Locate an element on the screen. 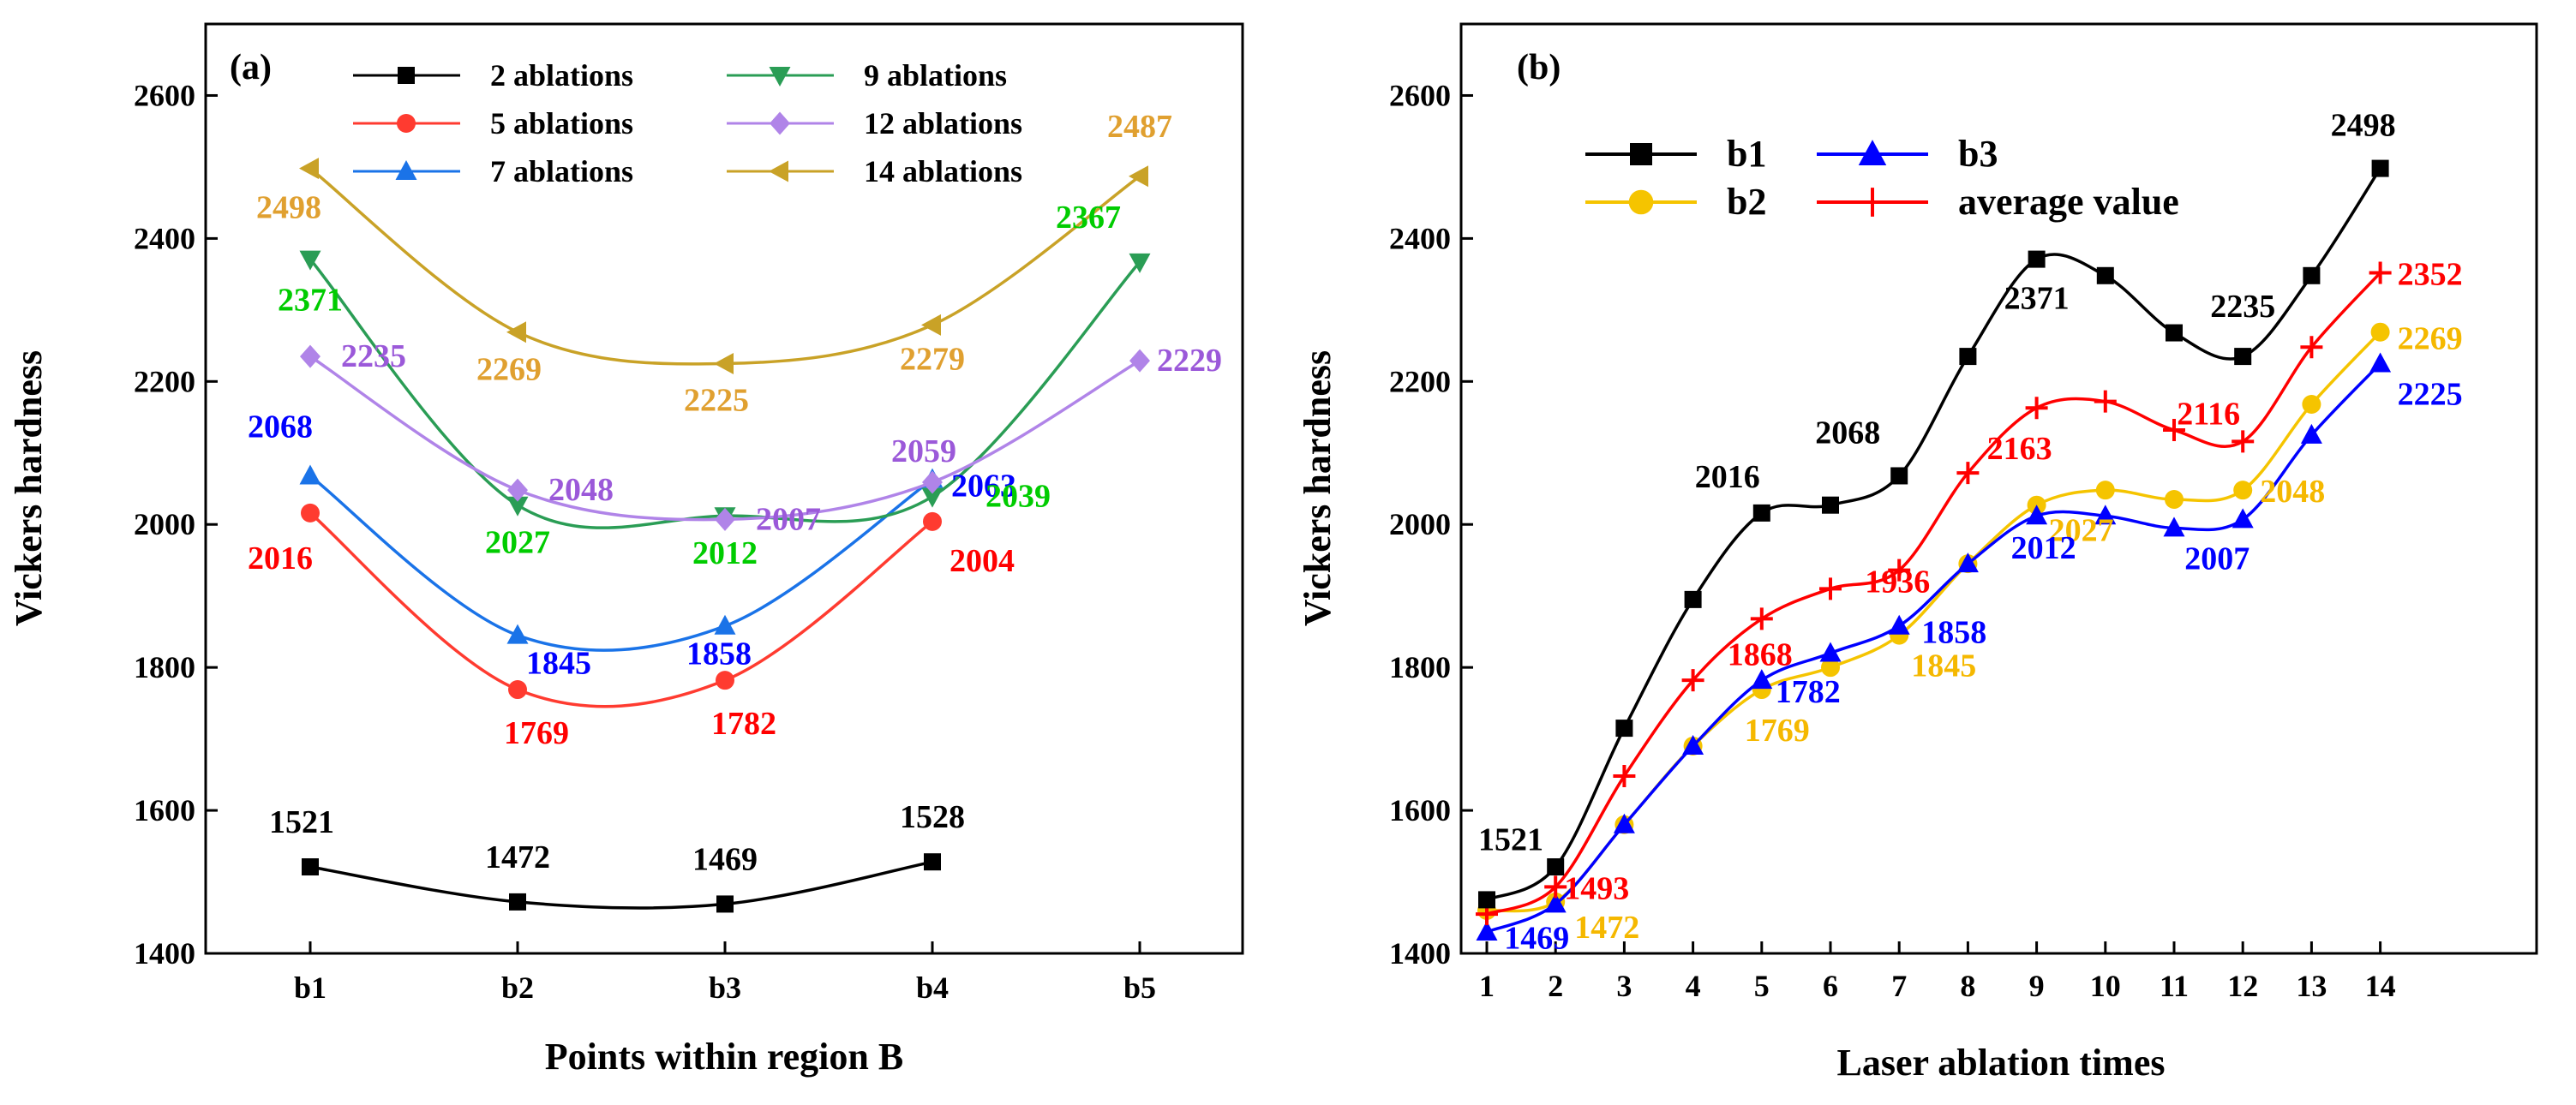  chart-b-data-label: 1845 is located at coordinates (1943, 666).